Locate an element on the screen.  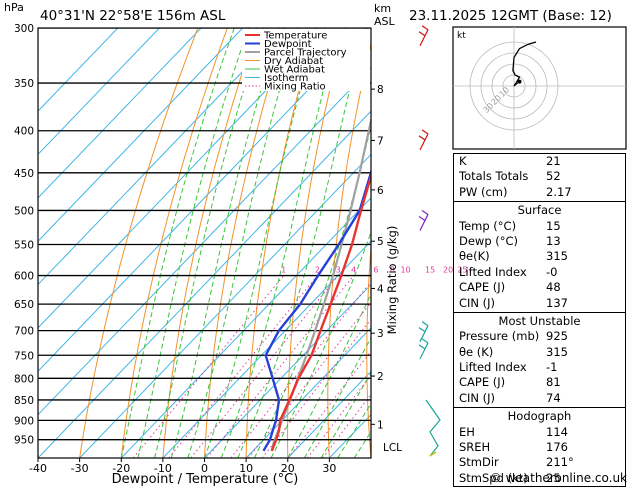
legend-entry: Mixing Ratio is located at coordinates (295, 87).